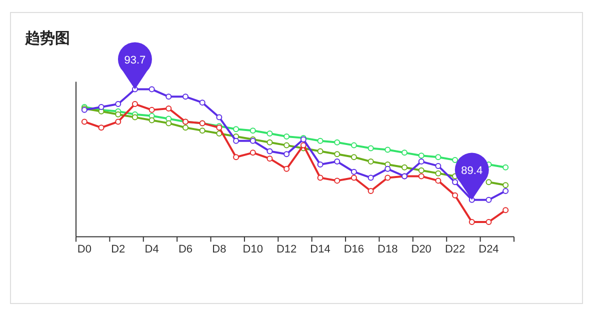 The height and width of the screenshot is (335, 600). Describe the element at coordinates (388, 250) in the screenshot. I see `x-tick-label: D18` at that location.